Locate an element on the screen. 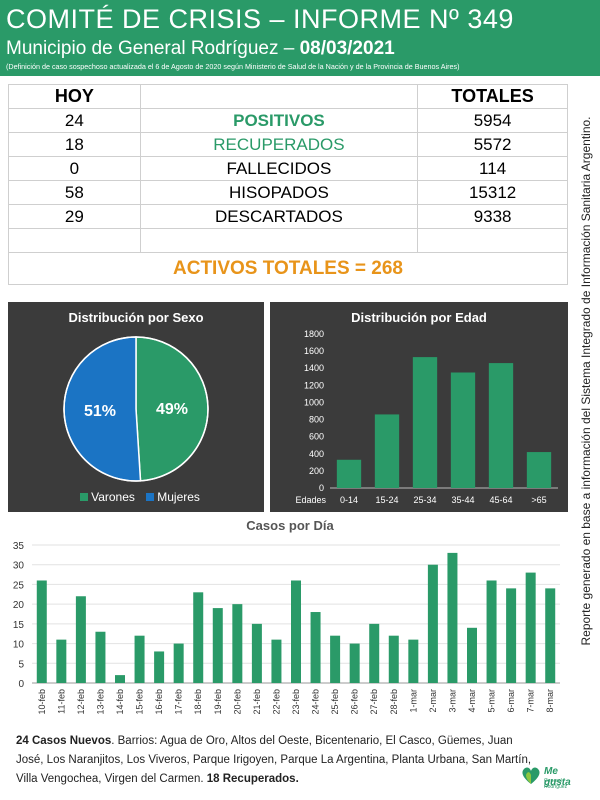  x-tick-label: 10-feb is located at coordinates (42, 702).